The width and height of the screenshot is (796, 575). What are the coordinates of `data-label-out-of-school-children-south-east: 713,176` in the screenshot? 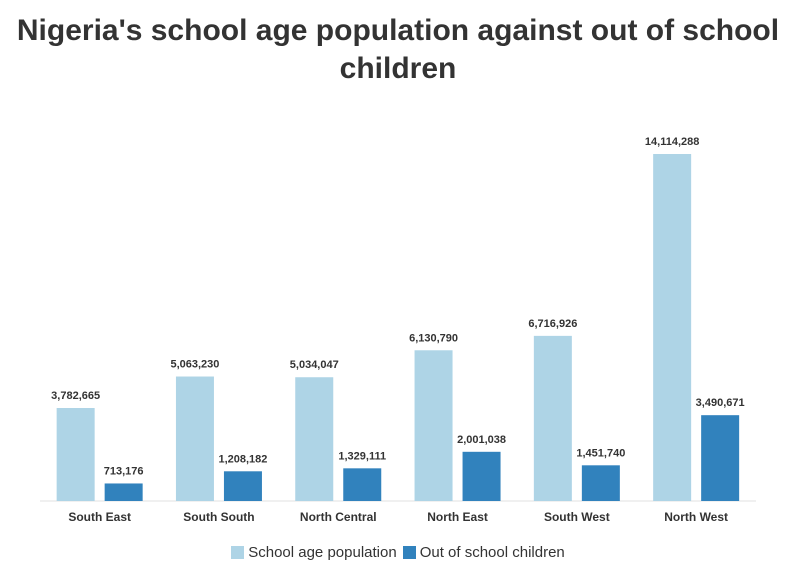 It's located at (124, 471).